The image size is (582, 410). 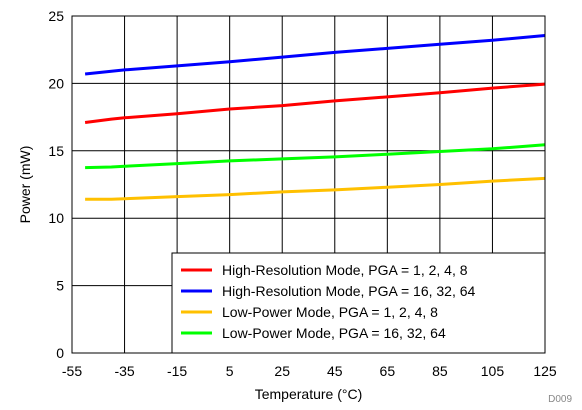 What do you see at coordinates (334, 333) in the screenshot?
I see `legend-label-4: Low-Power Mode, PGA = 16, 32, 64` at bounding box center [334, 333].